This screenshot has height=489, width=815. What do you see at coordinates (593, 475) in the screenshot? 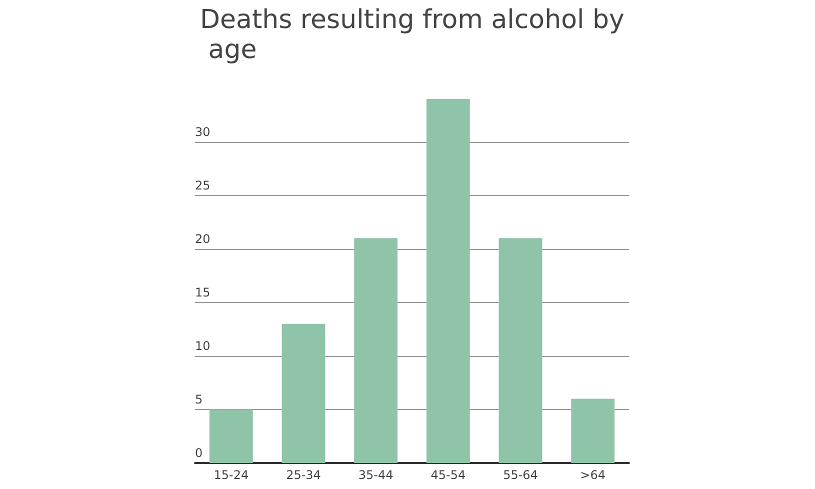
I see `x-tick-label: >64` at bounding box center [593, 475].